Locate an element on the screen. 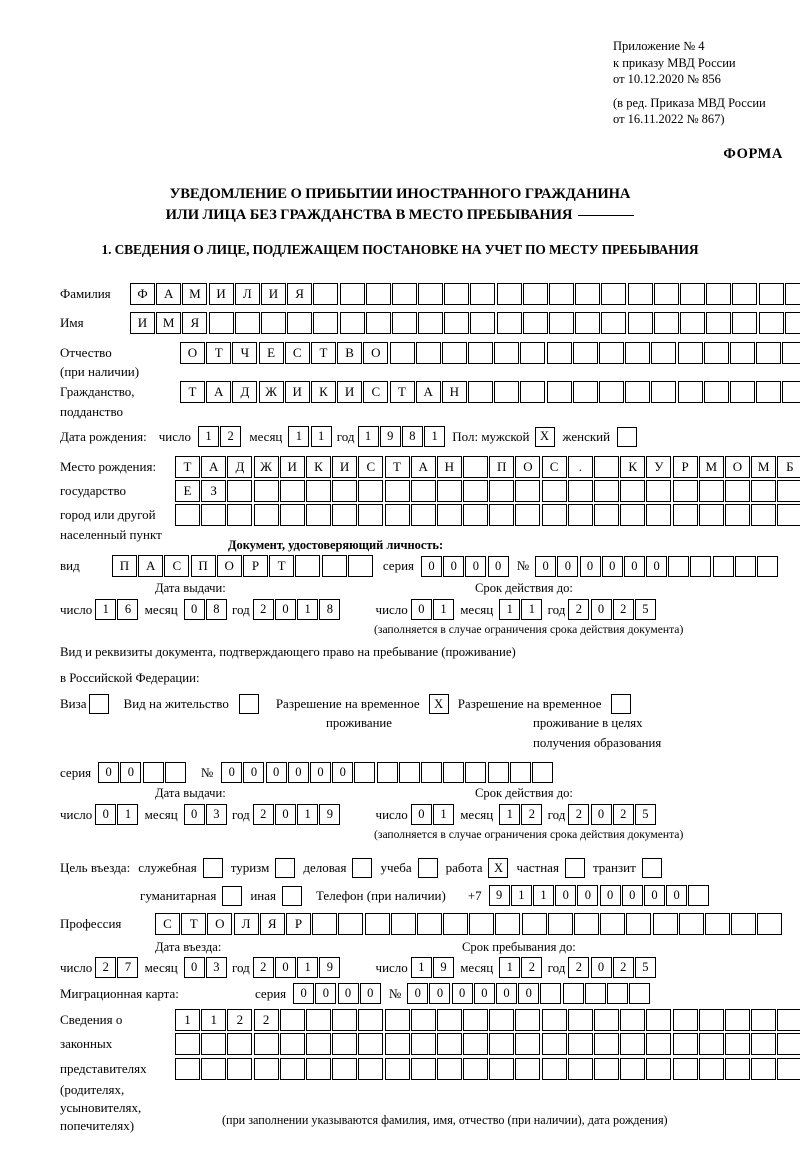  purpose-option-checkbox: X is located at coordinates (498, 868).